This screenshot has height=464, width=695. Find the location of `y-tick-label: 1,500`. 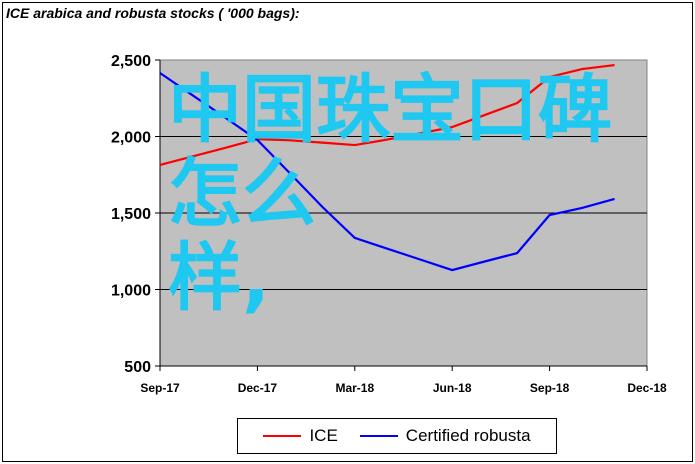

y-tick-label: 1,500 is located at coordinates (131, 214).